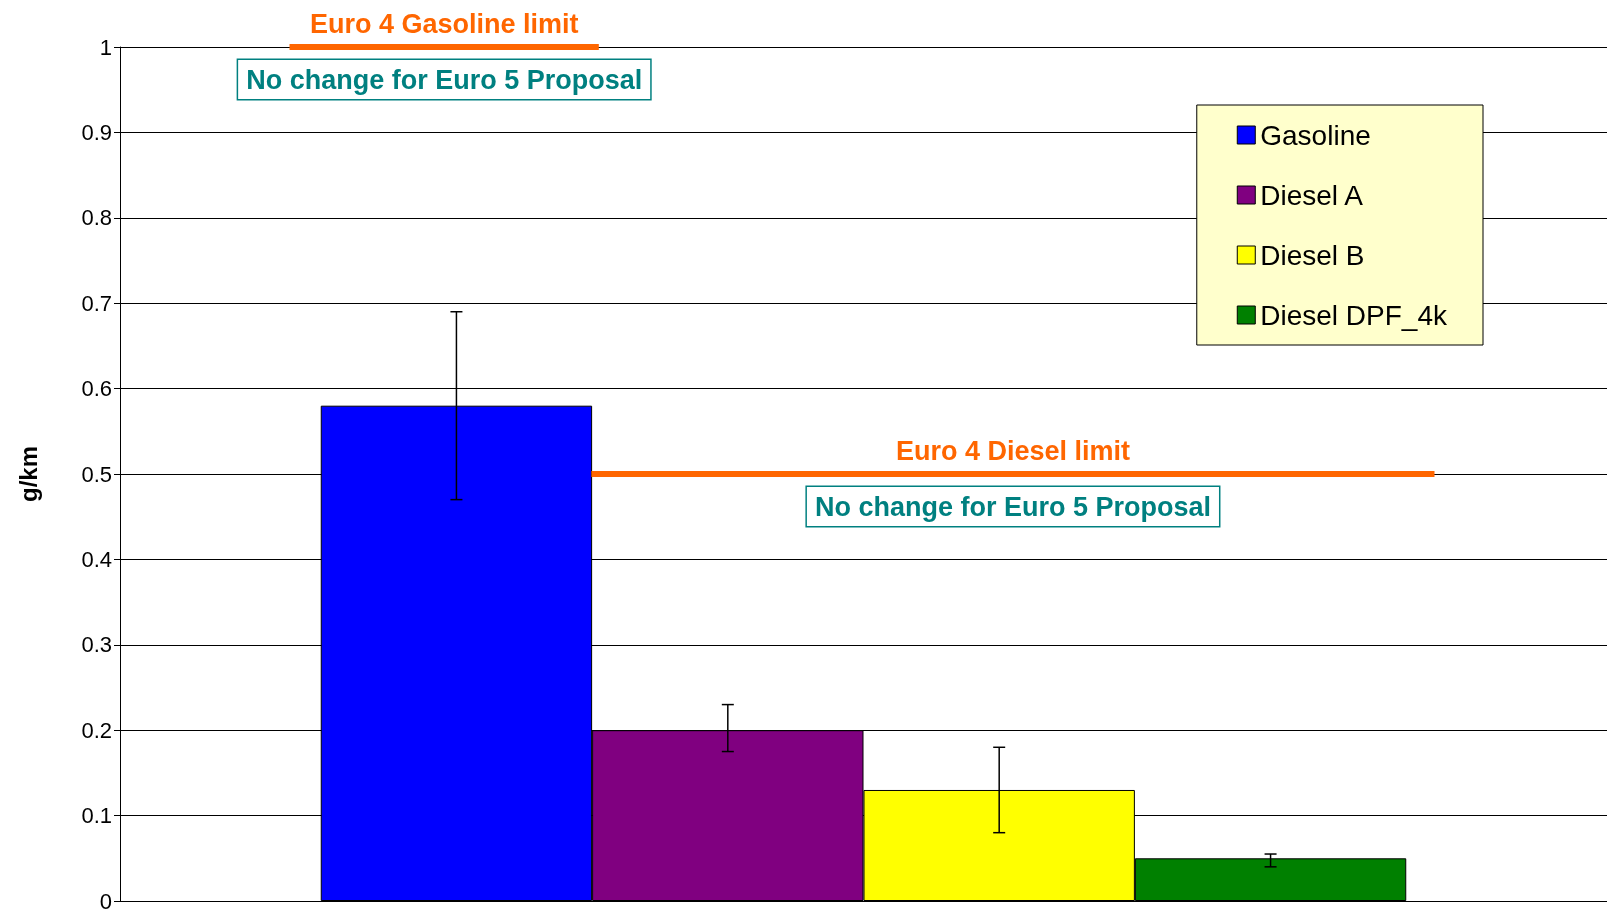 This screenshot has width=1615, height=923. What do you see at coordinates (96, 645) in the screenshot?
I see `y-tick-label: 0.3` at bounding box center [96, 645].